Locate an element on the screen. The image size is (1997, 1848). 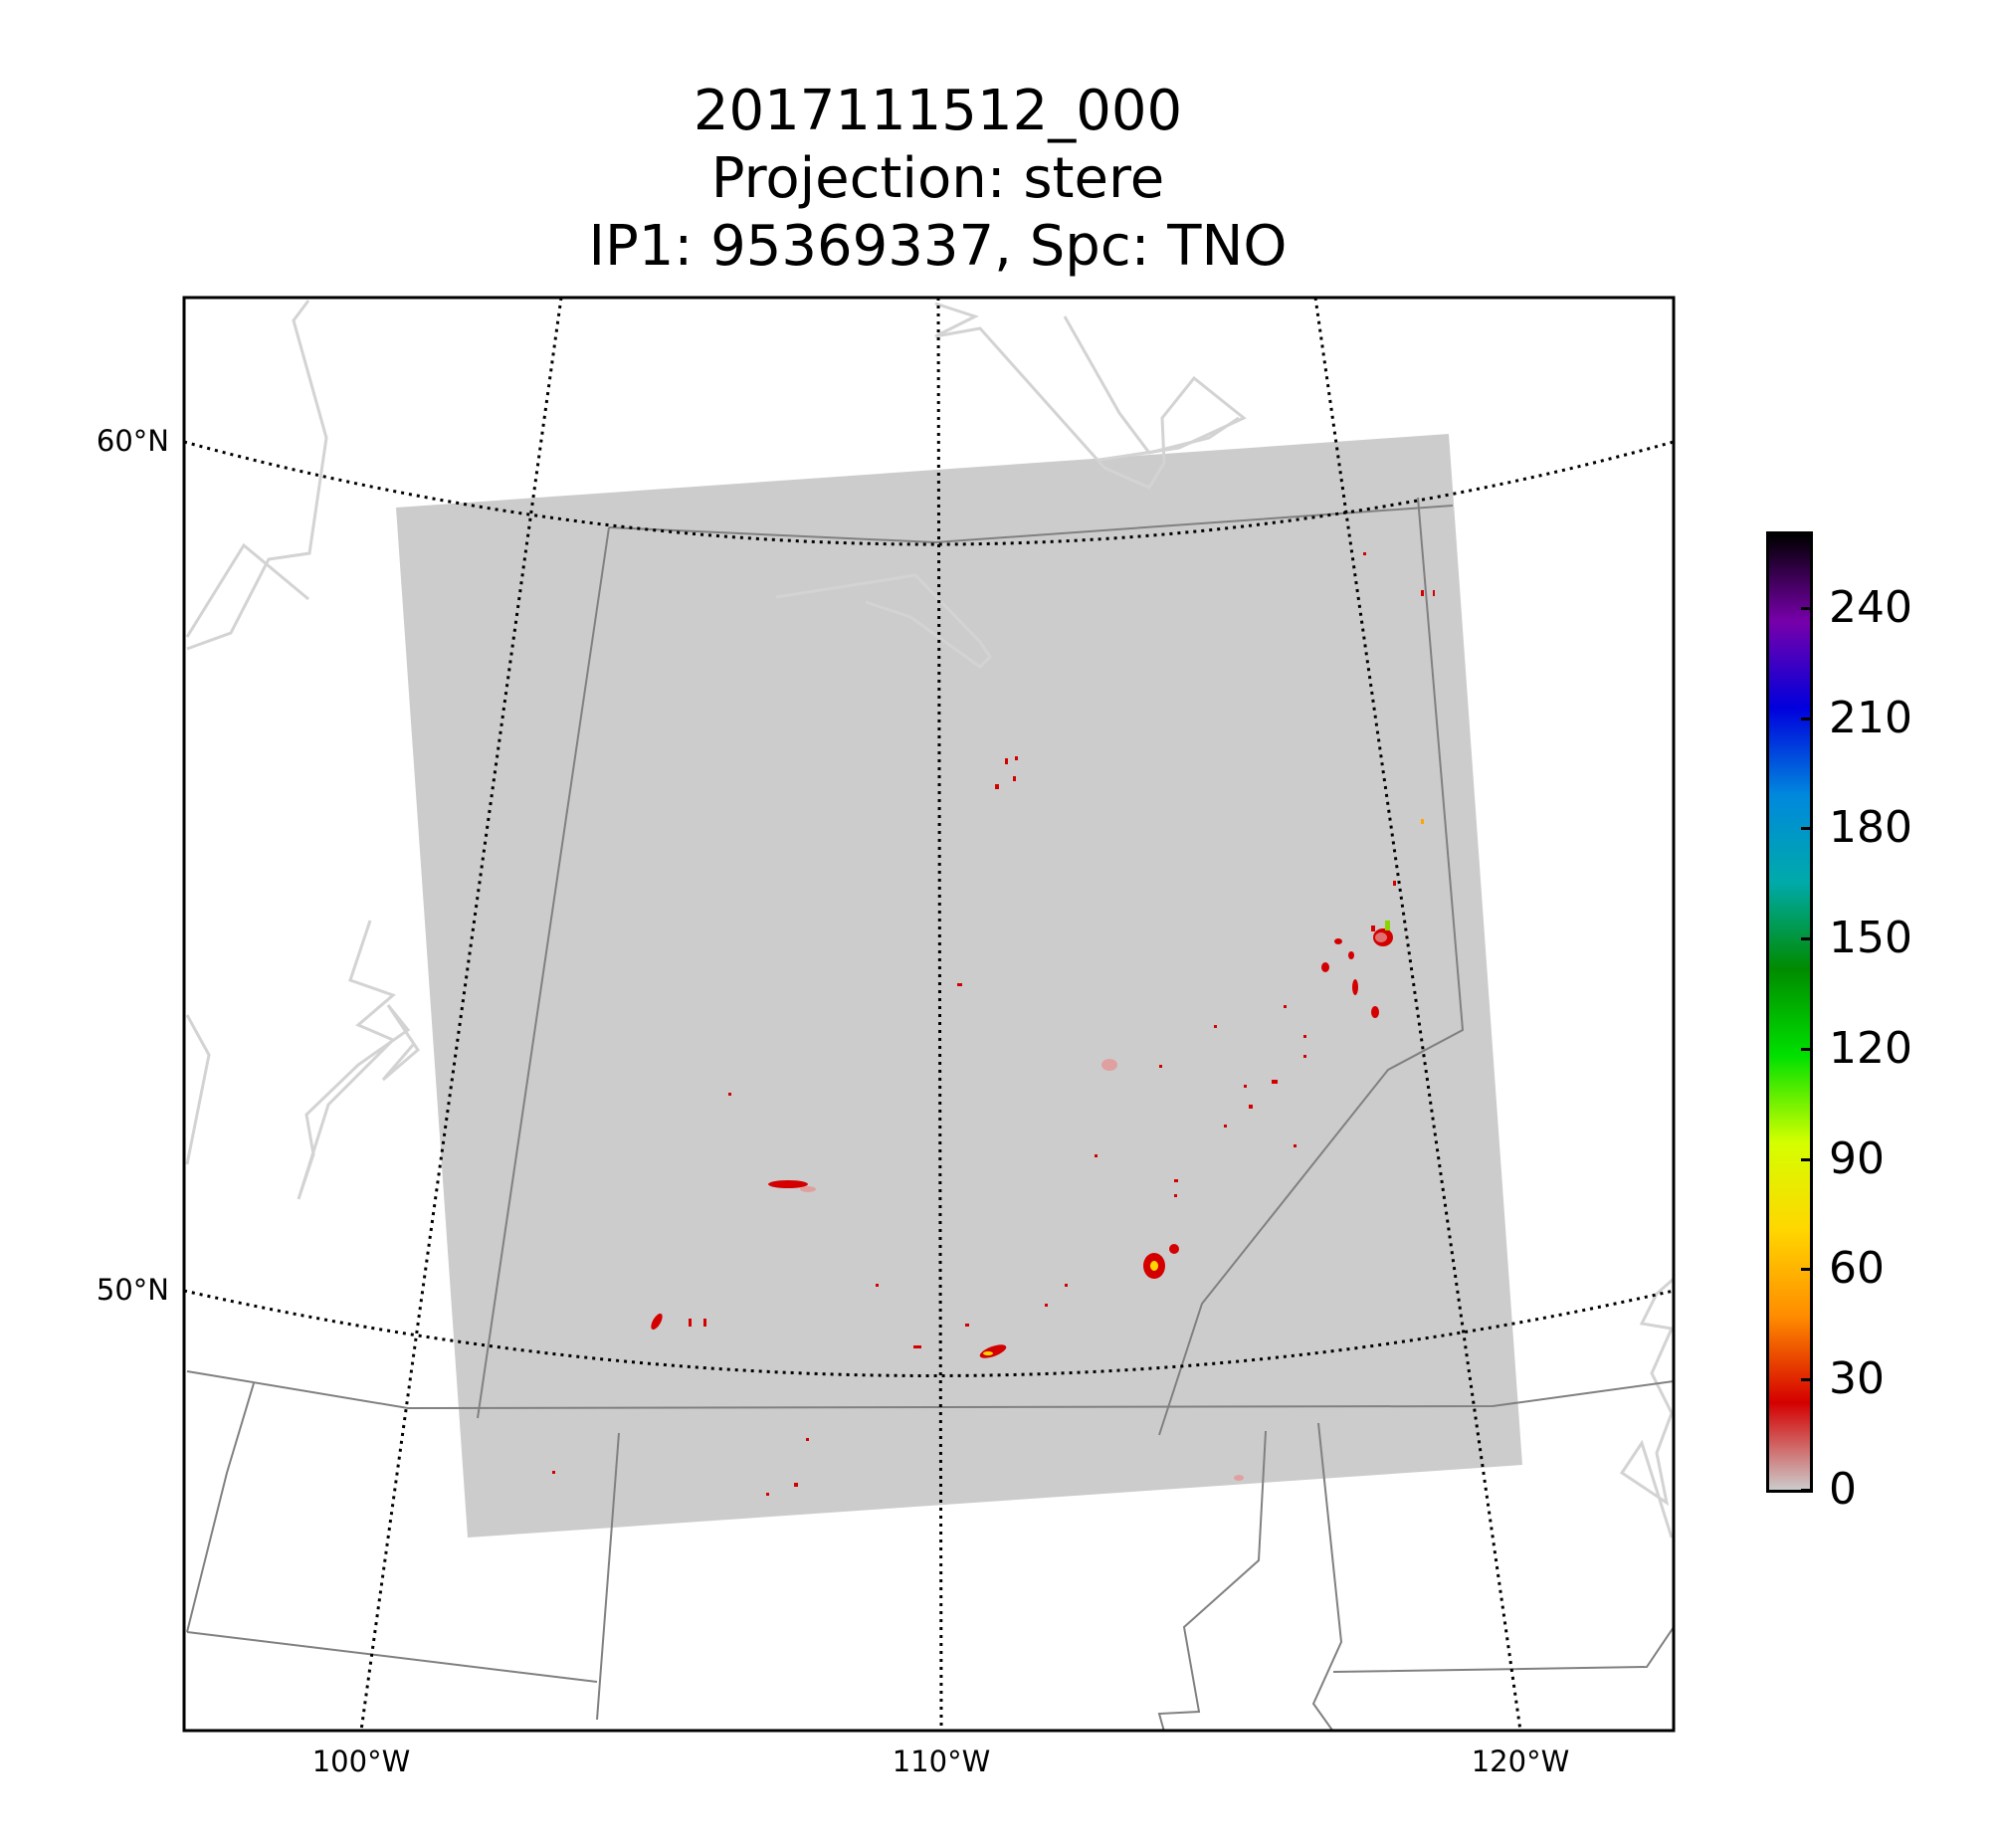
colorbar-tick-label: 0 is located at coordinates (1843, 1490).